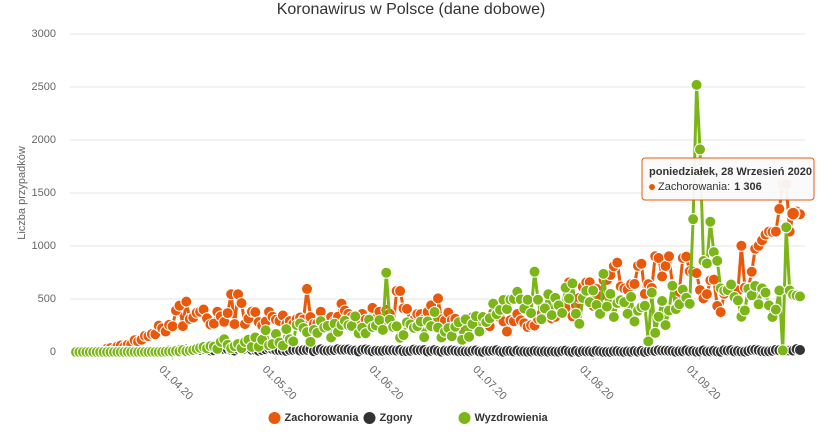 The width and height of the screenshot is (823, 434). What do you see at coordinates (44, 140) in the screenshot?
I see `y-tick-label: 2000` at bounding box center [44, 140].